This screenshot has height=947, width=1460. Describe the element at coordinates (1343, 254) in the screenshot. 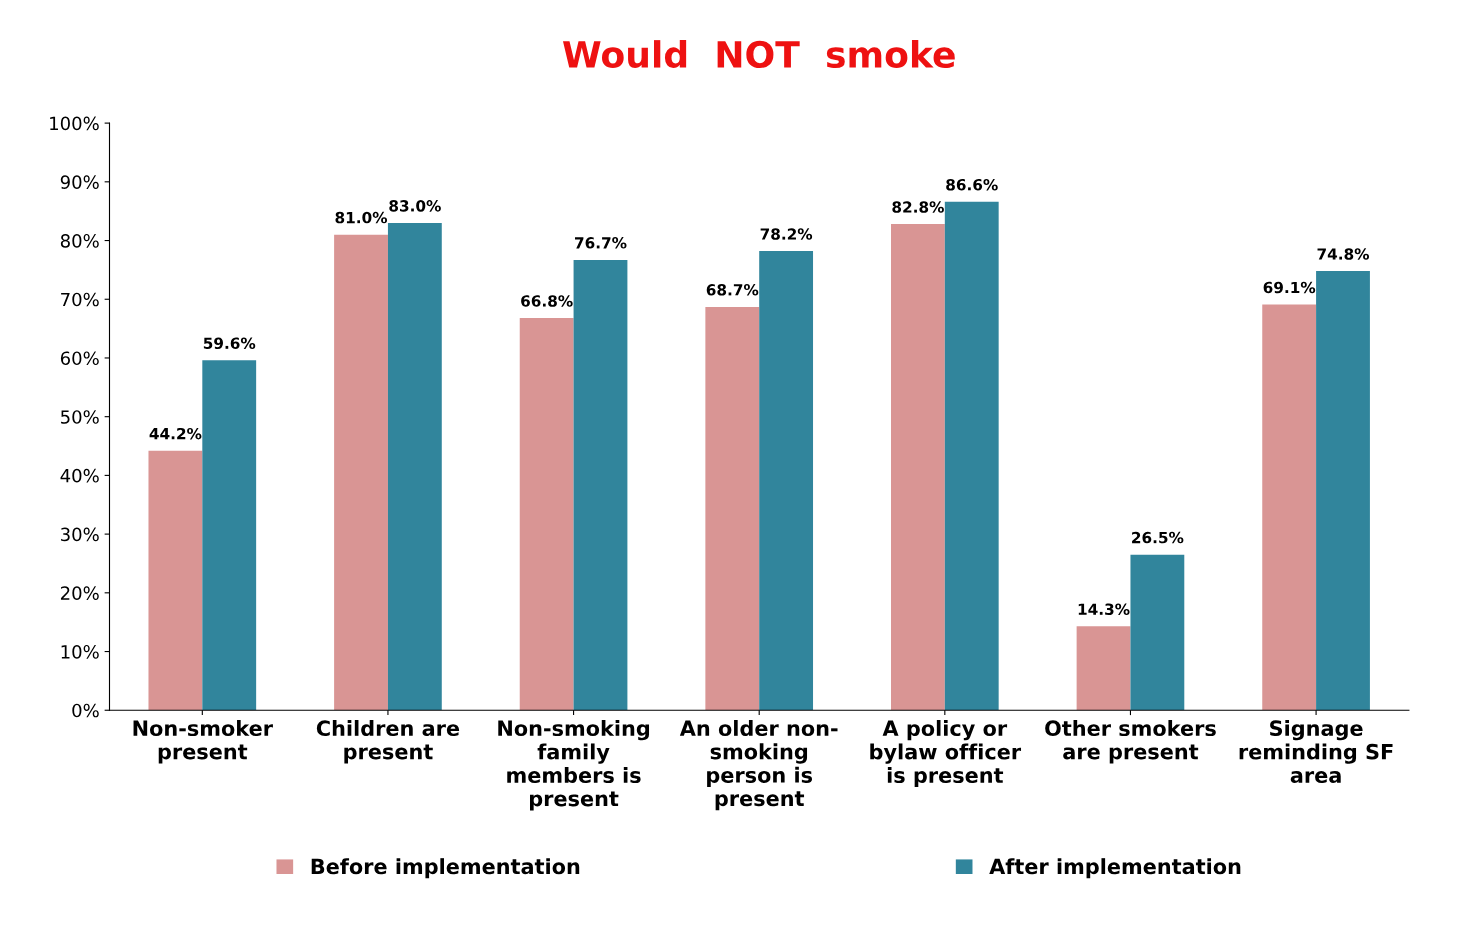

I see `data-label: 74.8%` at that location.